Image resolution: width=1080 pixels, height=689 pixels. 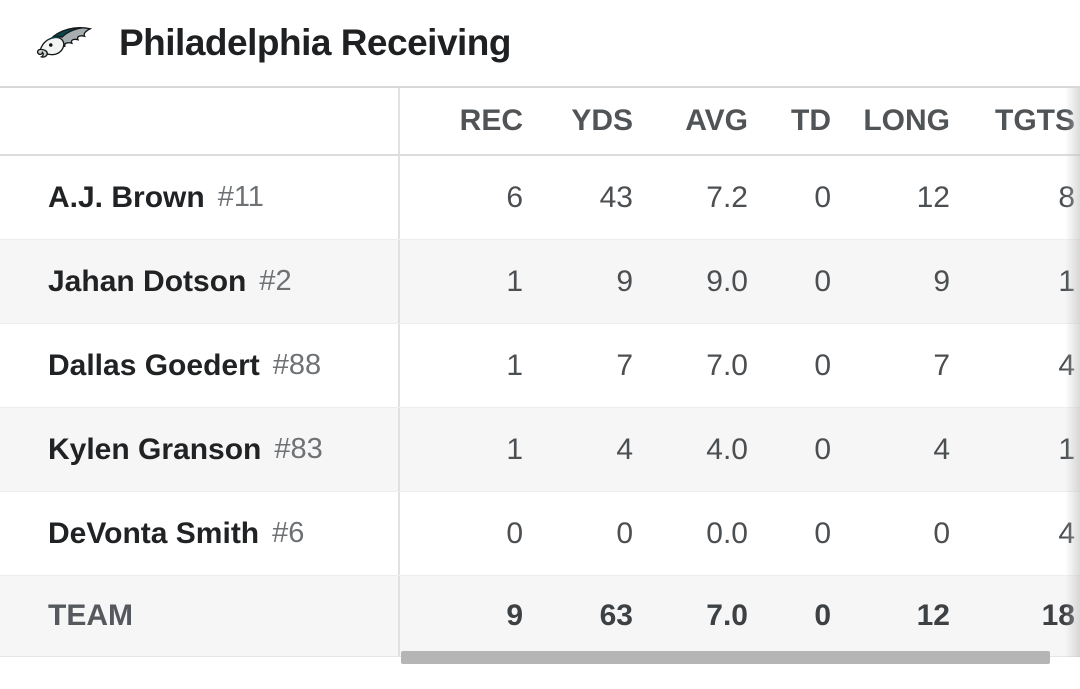 I want to click on team-totals-row: TEAM 9 63 7.0 0 12 18, so click(x=540, y=616).